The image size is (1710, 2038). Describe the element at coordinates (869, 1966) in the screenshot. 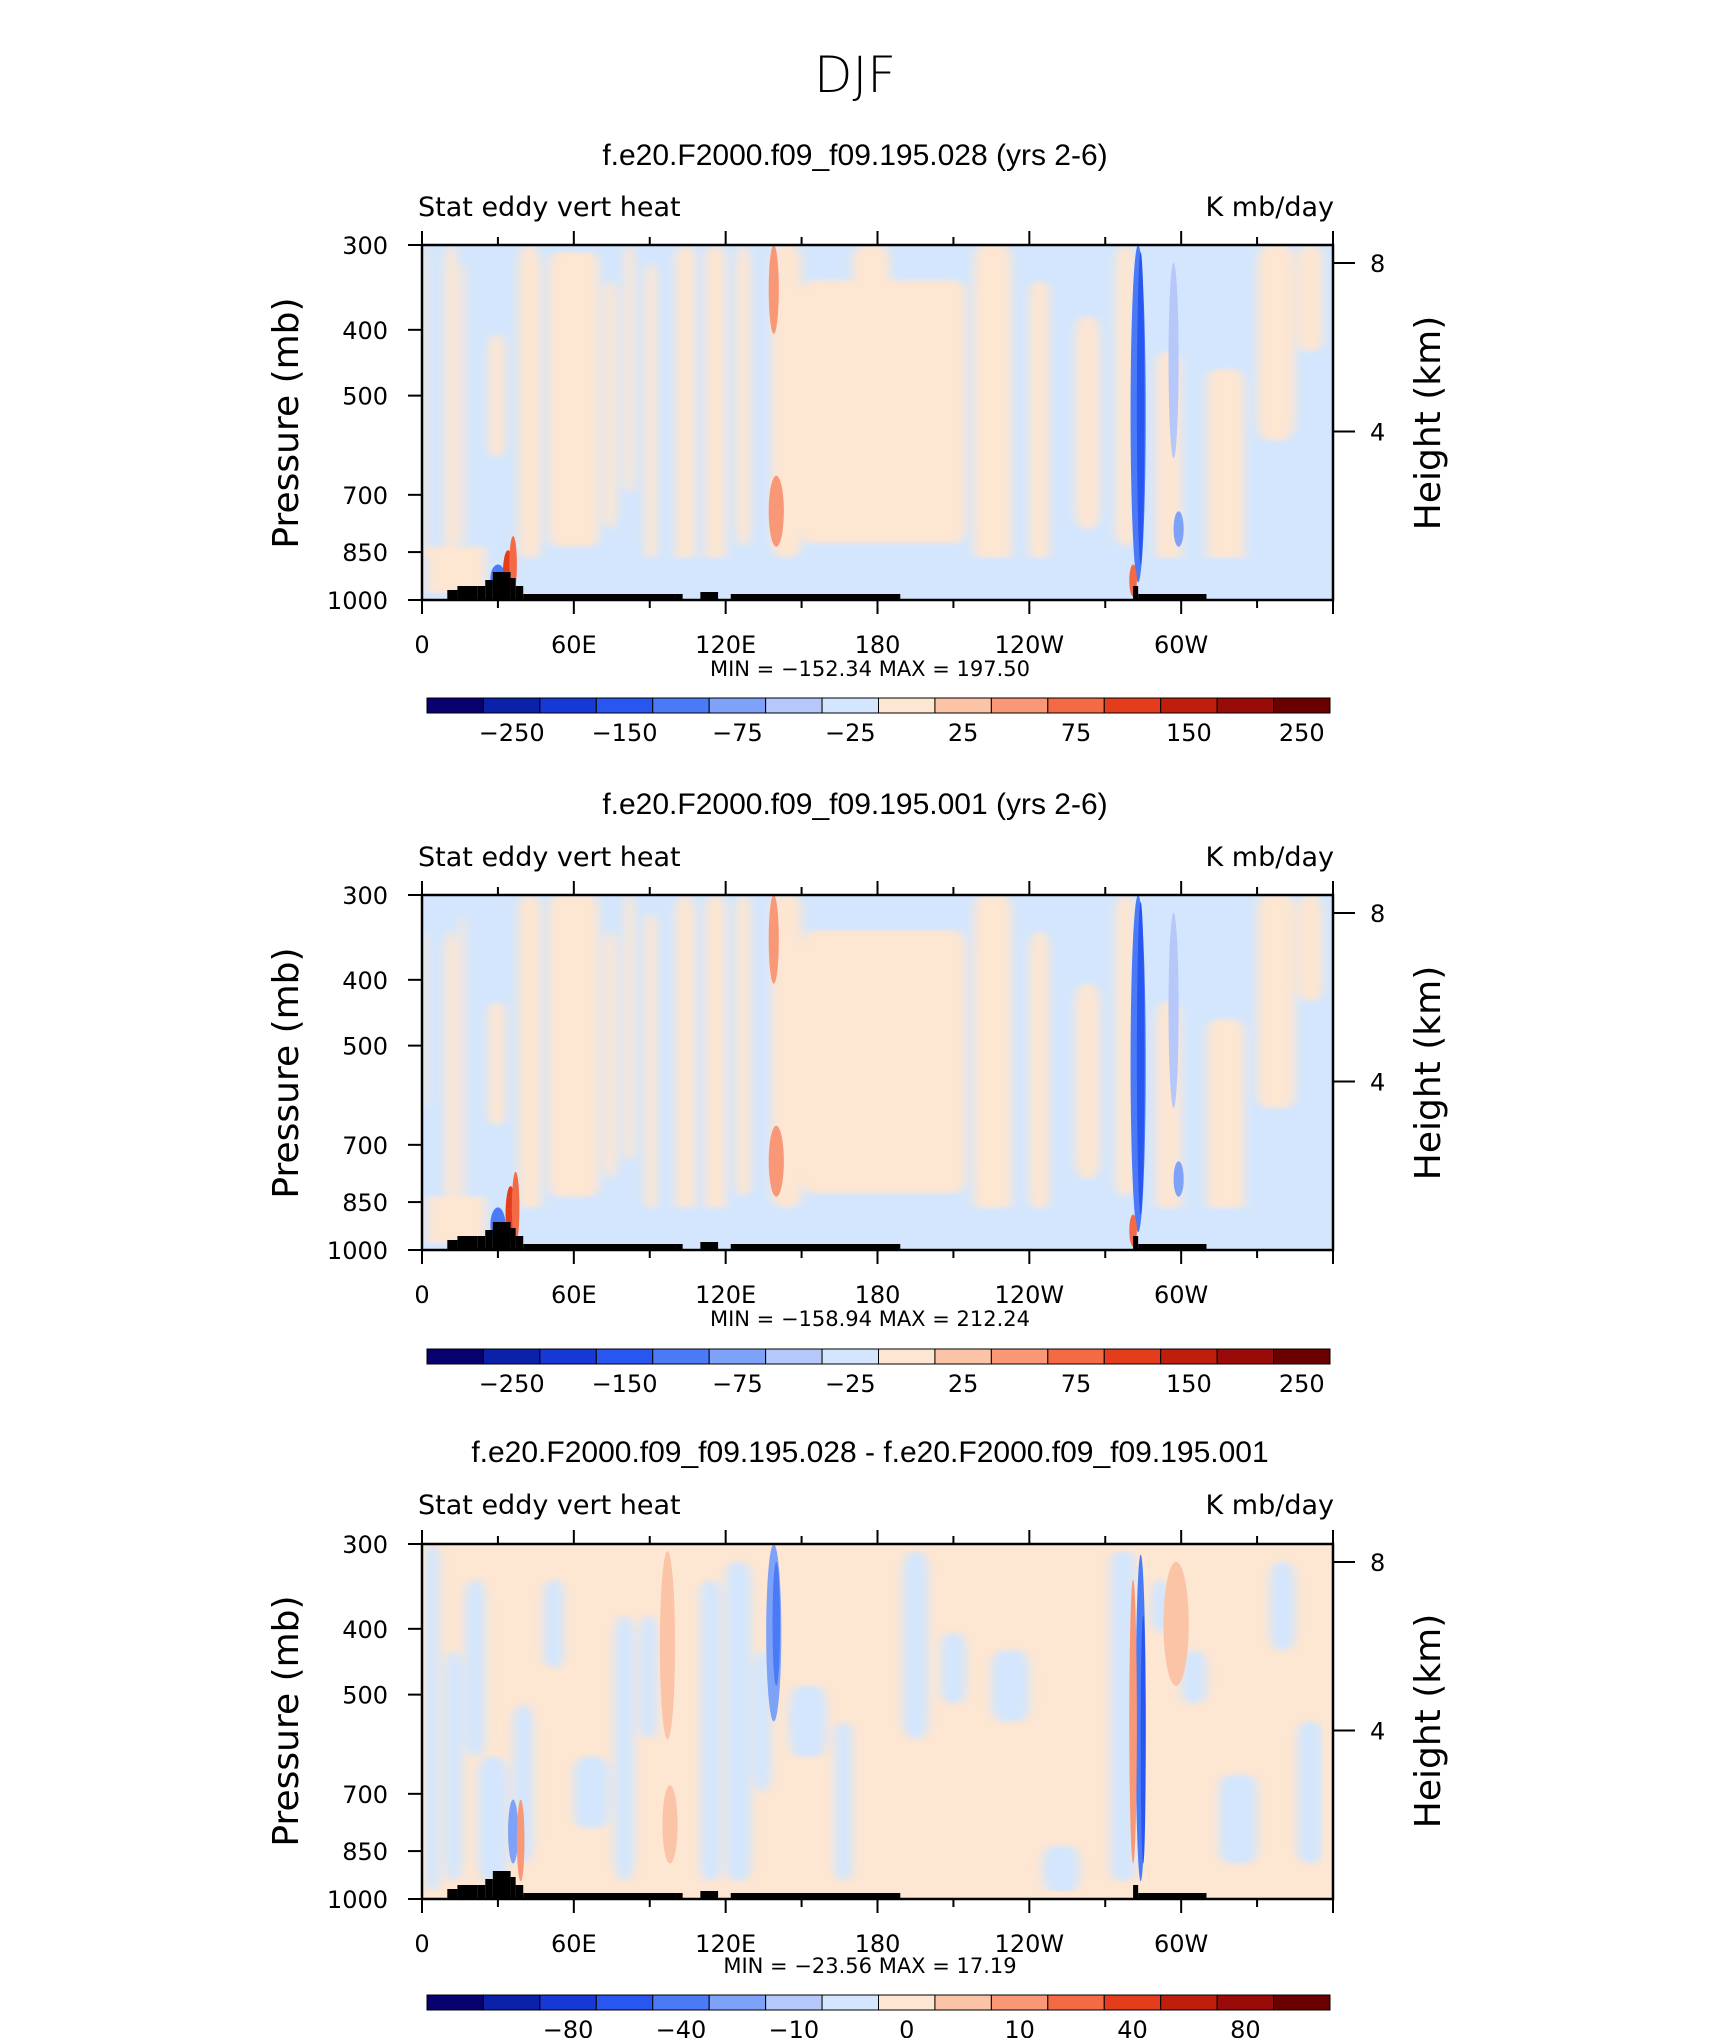

I see `panel-3-stats: MIN = −23.56 MAX = 17.19` at that location.